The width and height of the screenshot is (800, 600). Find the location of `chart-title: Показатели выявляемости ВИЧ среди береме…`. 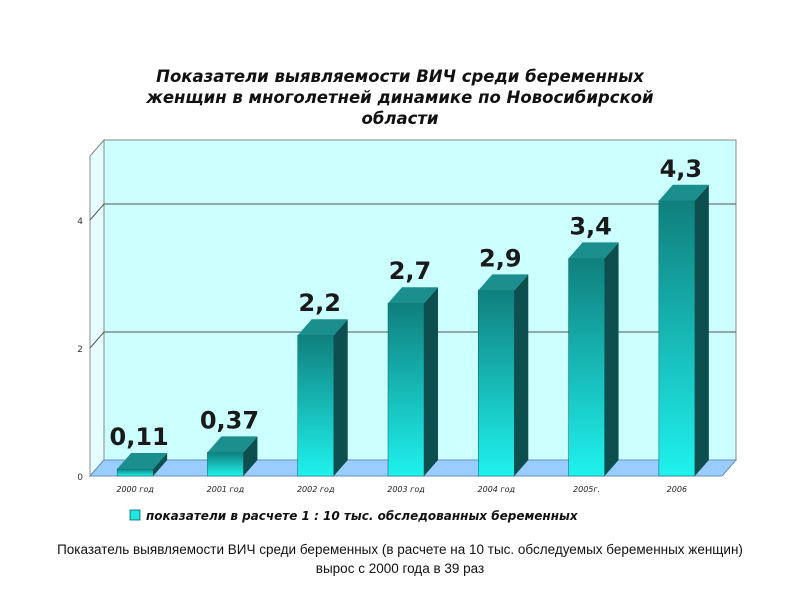

chart-title: Показатели выявляемости ВИЧ среди береме… is located at coordinates (400, 97).